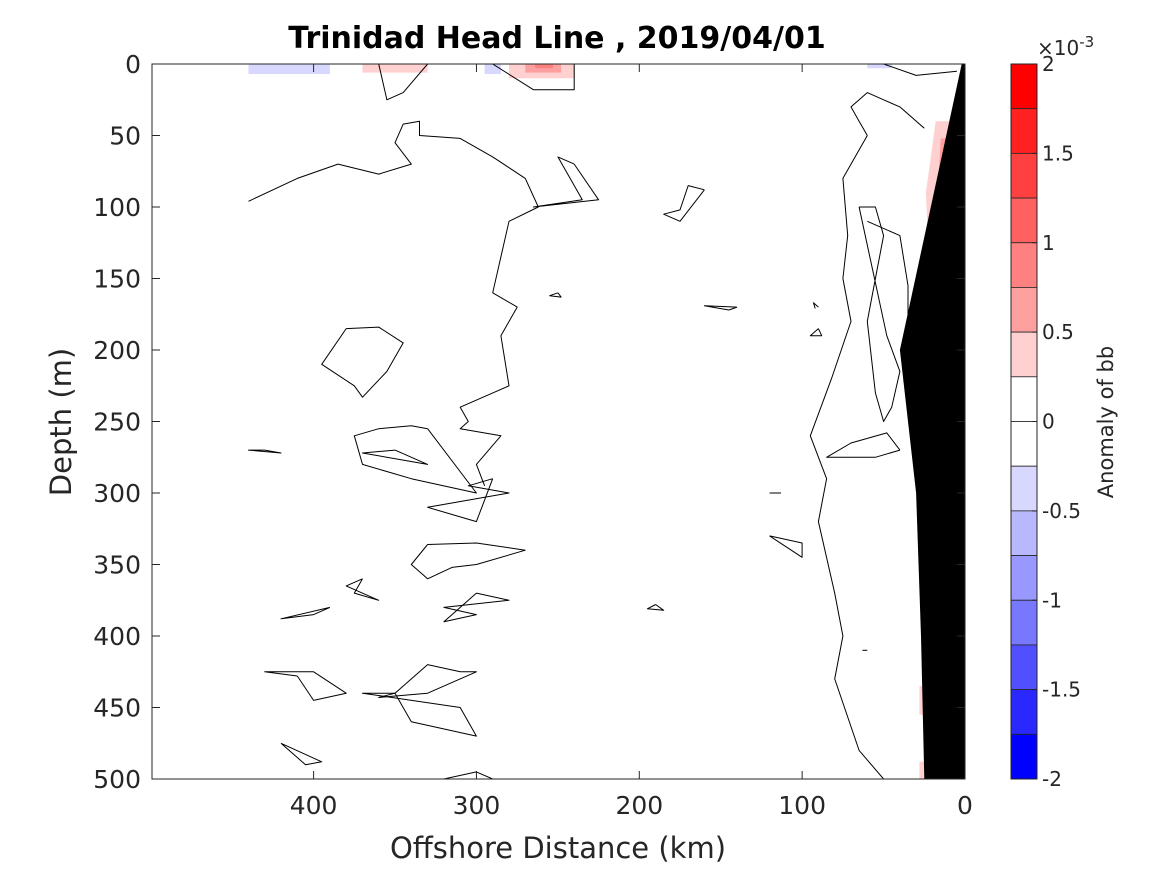  I want to click on bathymetry-layer, so click(932, 421).